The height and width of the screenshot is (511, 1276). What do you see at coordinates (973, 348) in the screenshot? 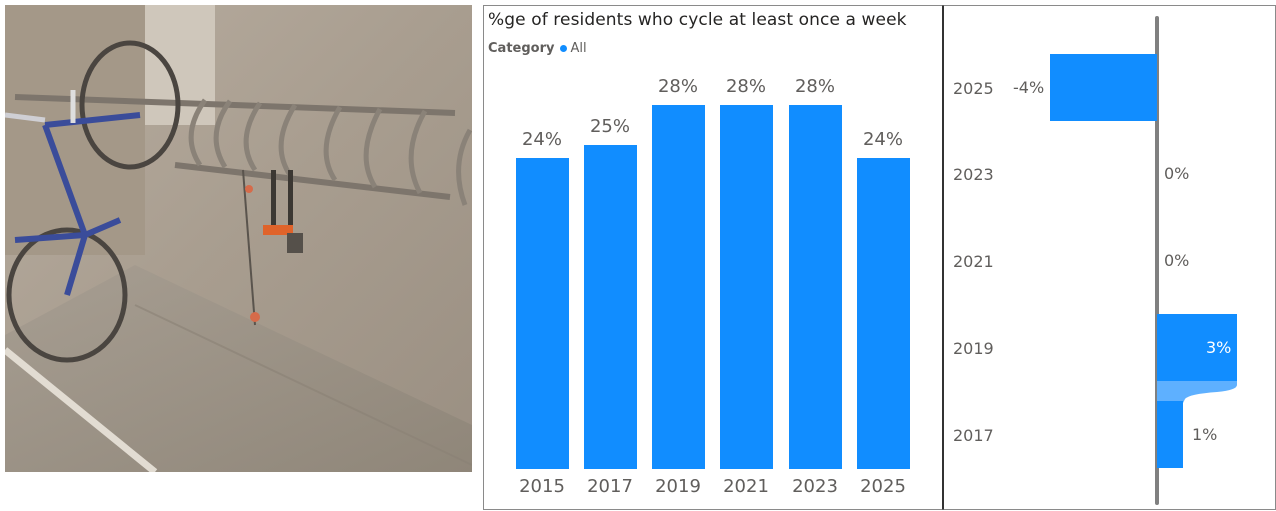
I see `row-year-label: 2019` at bounding box center [973, 348].